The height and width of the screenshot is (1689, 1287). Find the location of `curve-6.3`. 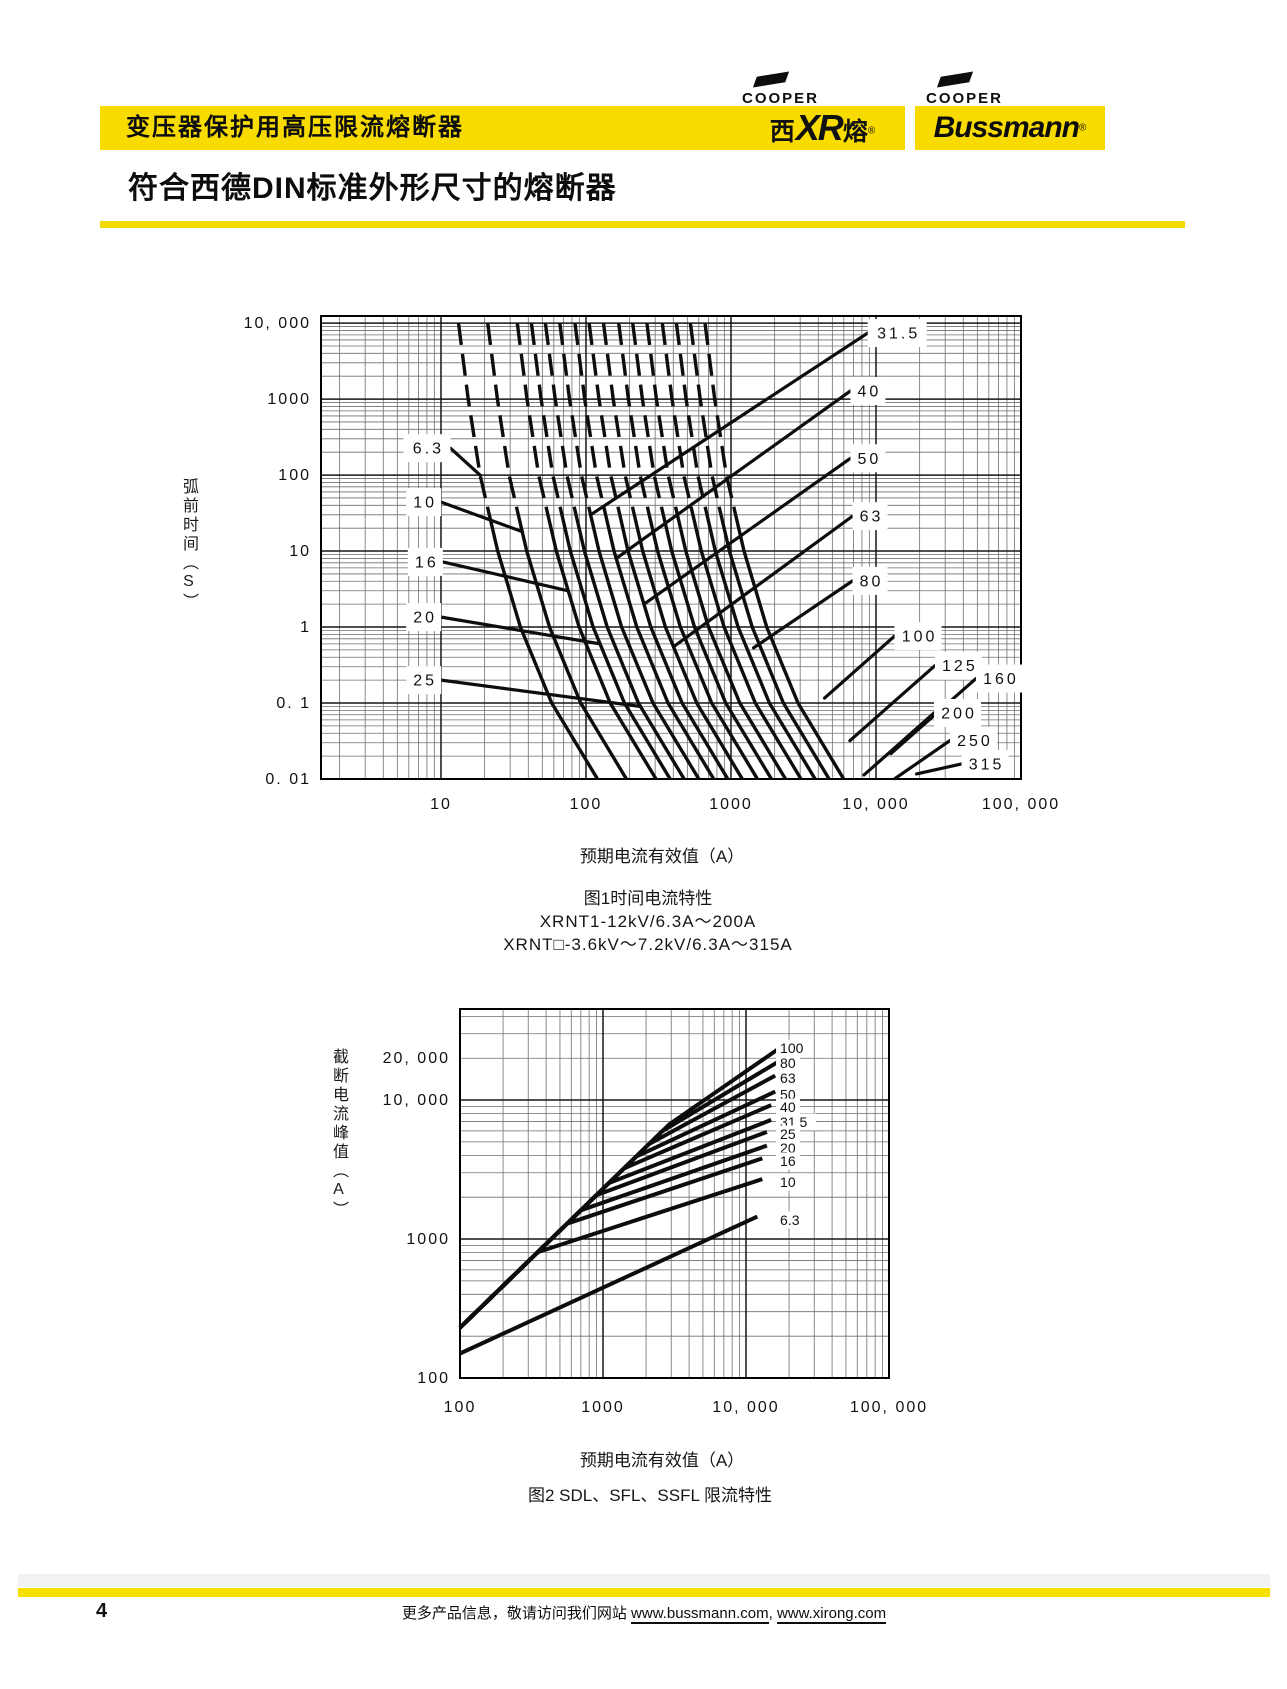

curve-6.3 is located at coordinates (543, 647).